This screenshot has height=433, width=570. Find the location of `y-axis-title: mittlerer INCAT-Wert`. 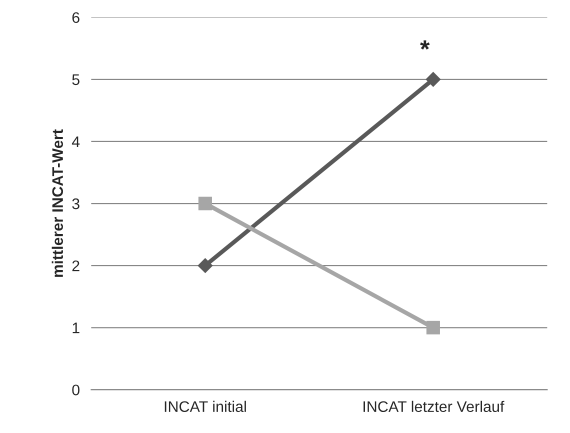

y-axis-title: mittlerer INCAT-Wert is located at coordinates (58, 203).